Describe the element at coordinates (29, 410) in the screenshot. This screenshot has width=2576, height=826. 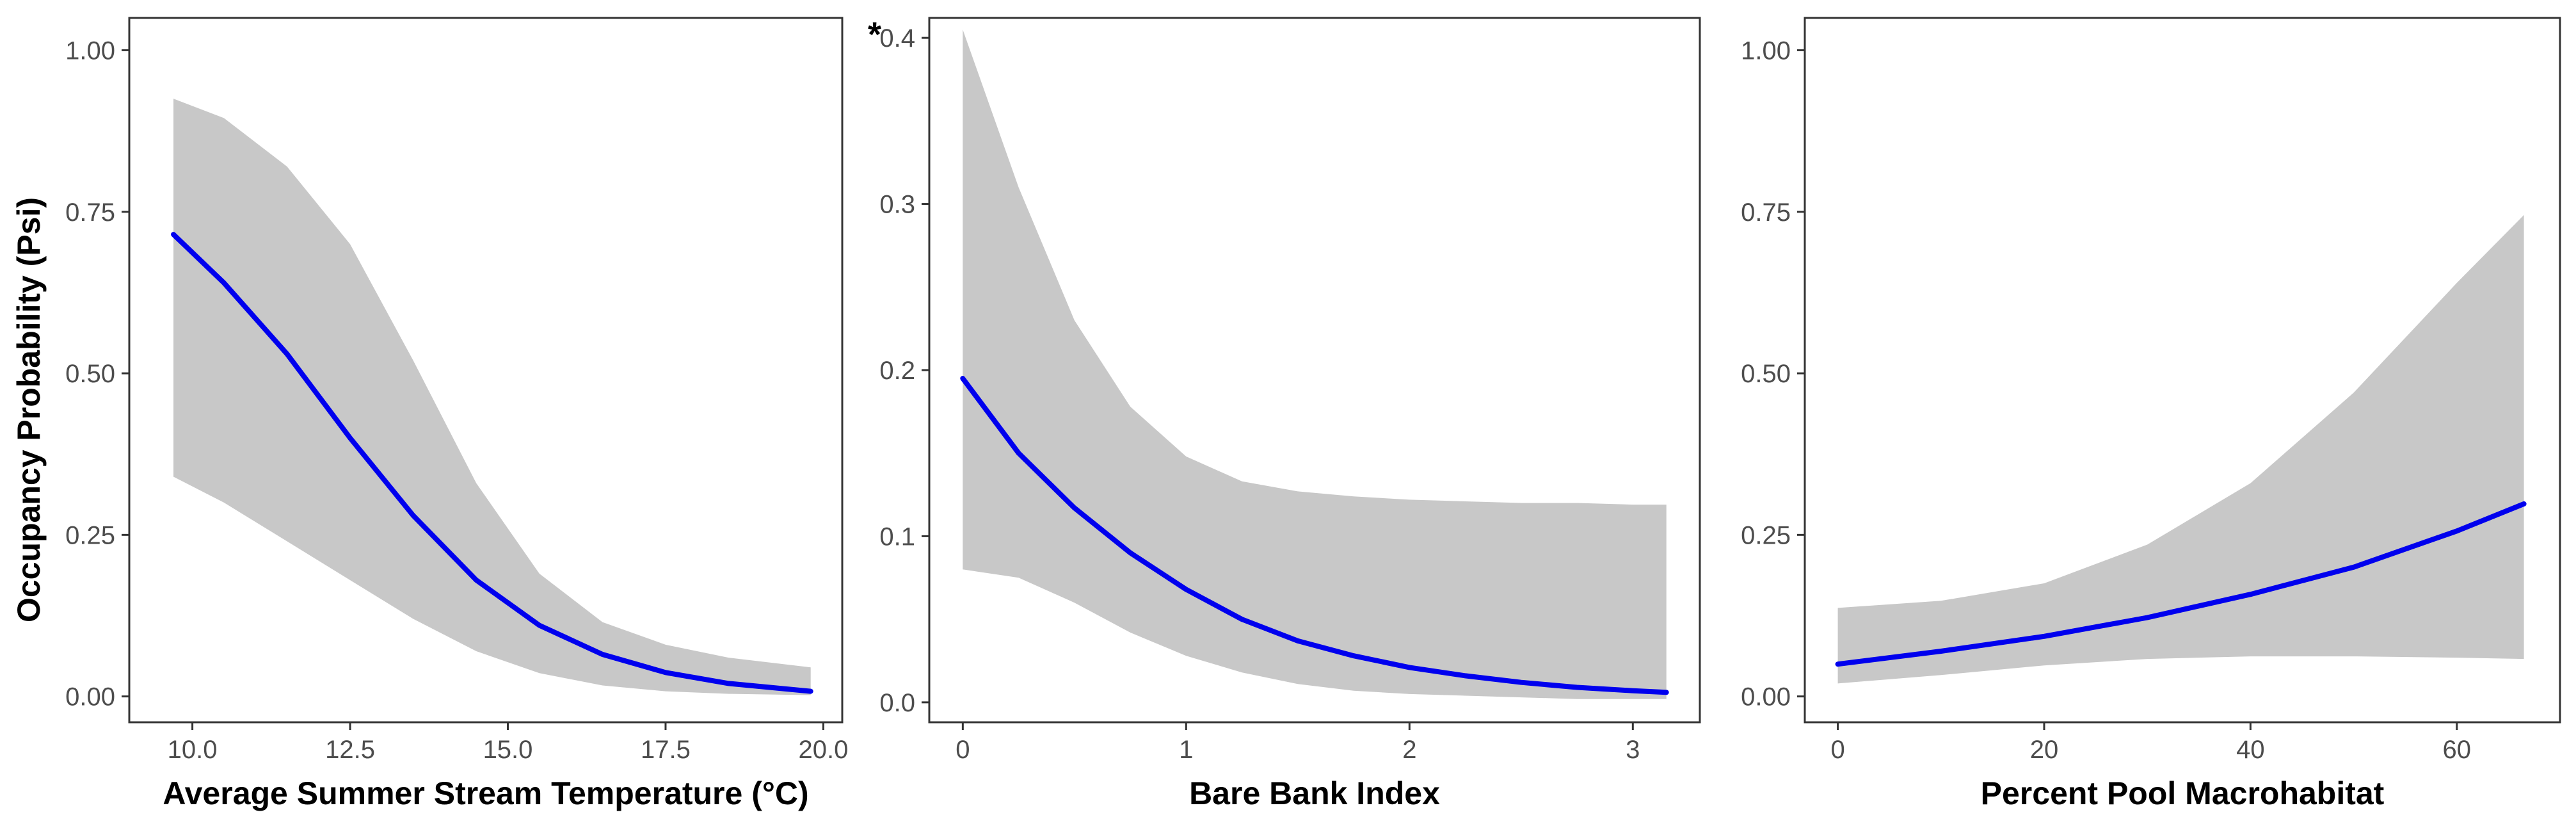
I see `shared-y-axis-title: Occupancy Probability (Psi)` at that location.